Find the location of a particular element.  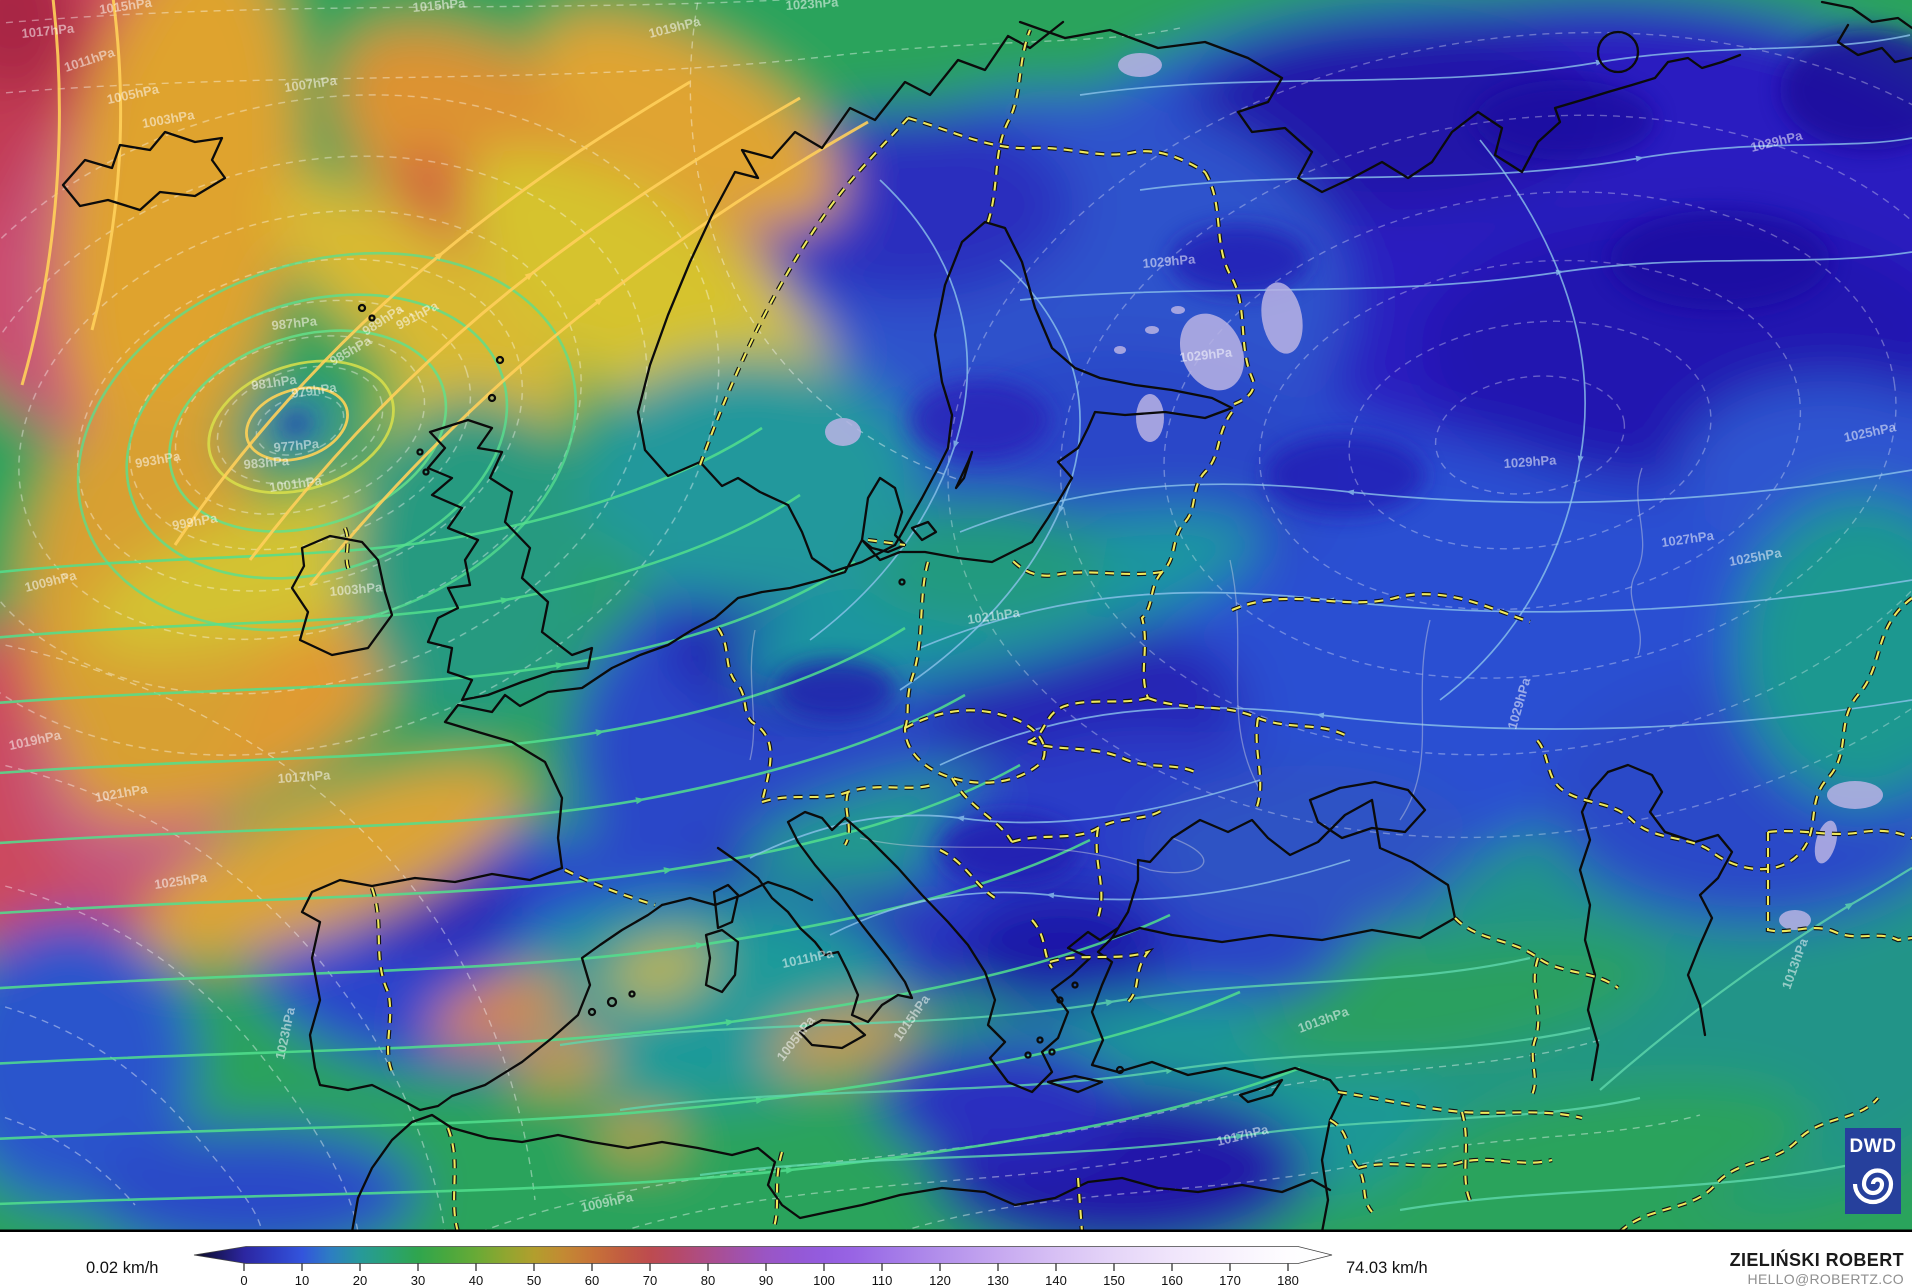

colorbar is located at coordinates (763, 1255).